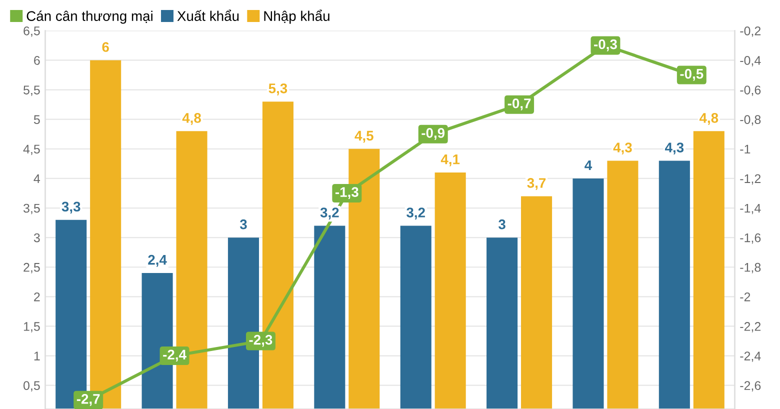  What do you see at coordinates (750, 327) in the screenshot?
I see `y2-tick-label: -2,2` at bounding box center [750, 327].